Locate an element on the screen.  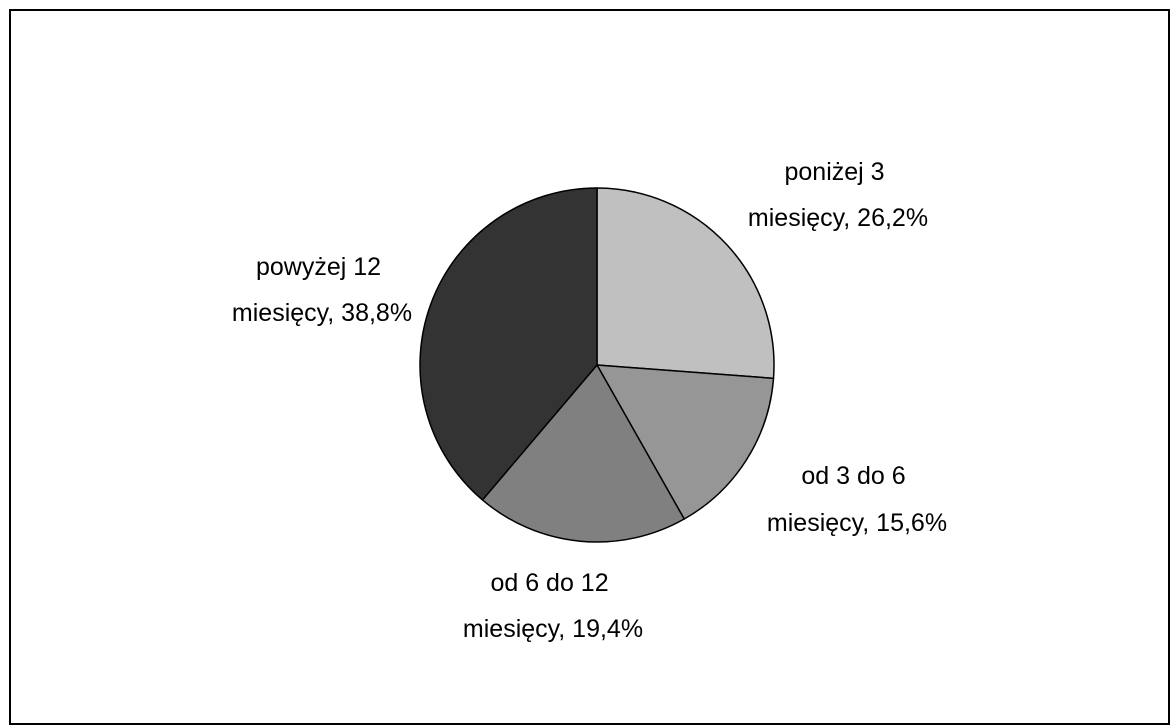
label-slice-2: od 6 do 12 miesięcy, 19,4% is located at coordinates (553, 606).